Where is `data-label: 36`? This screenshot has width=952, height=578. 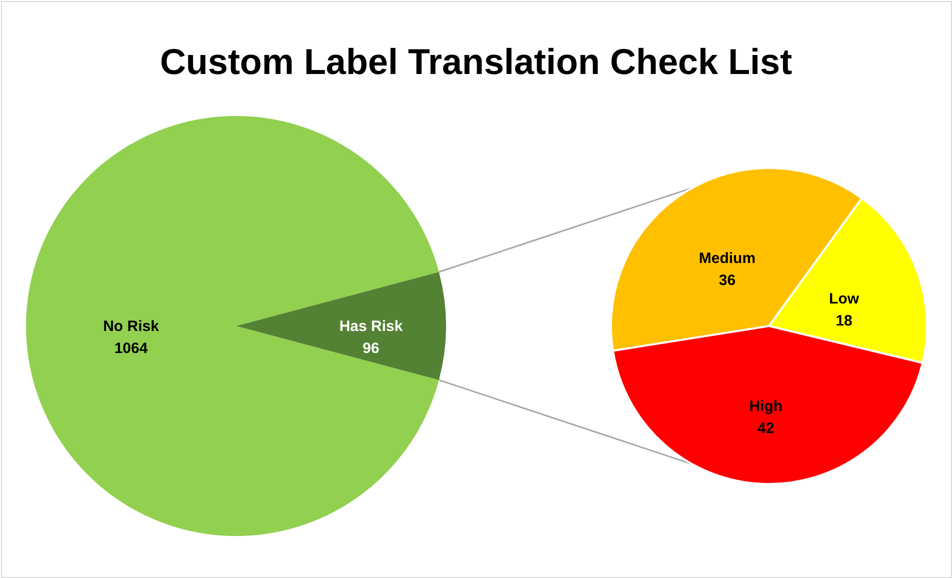
data-label: 36 is located at coordinates (727, 280).